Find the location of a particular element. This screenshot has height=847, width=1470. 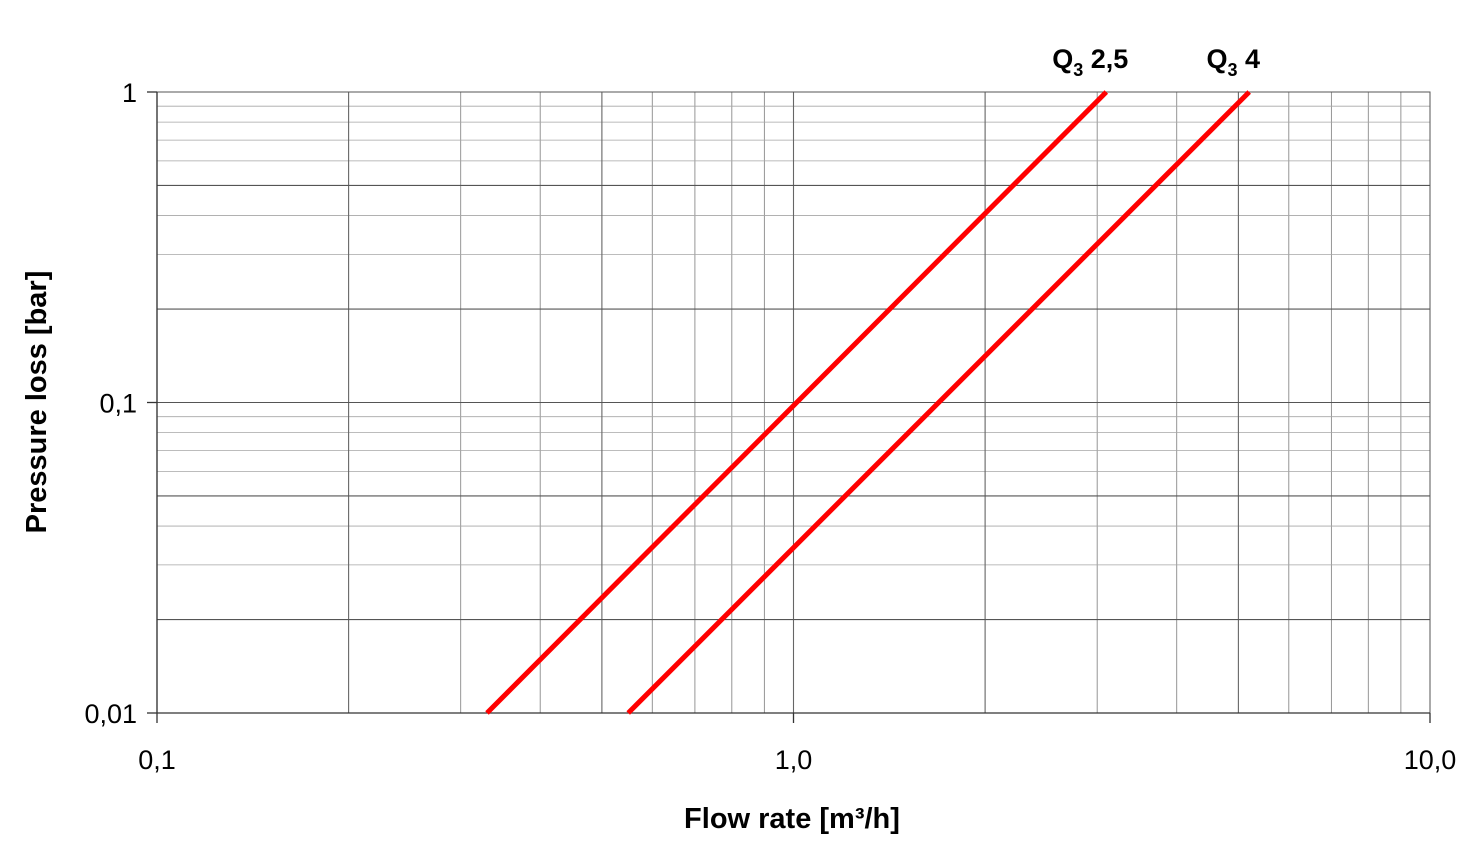

y-tick-label: 0,1 is located at coordinates (118, 404).